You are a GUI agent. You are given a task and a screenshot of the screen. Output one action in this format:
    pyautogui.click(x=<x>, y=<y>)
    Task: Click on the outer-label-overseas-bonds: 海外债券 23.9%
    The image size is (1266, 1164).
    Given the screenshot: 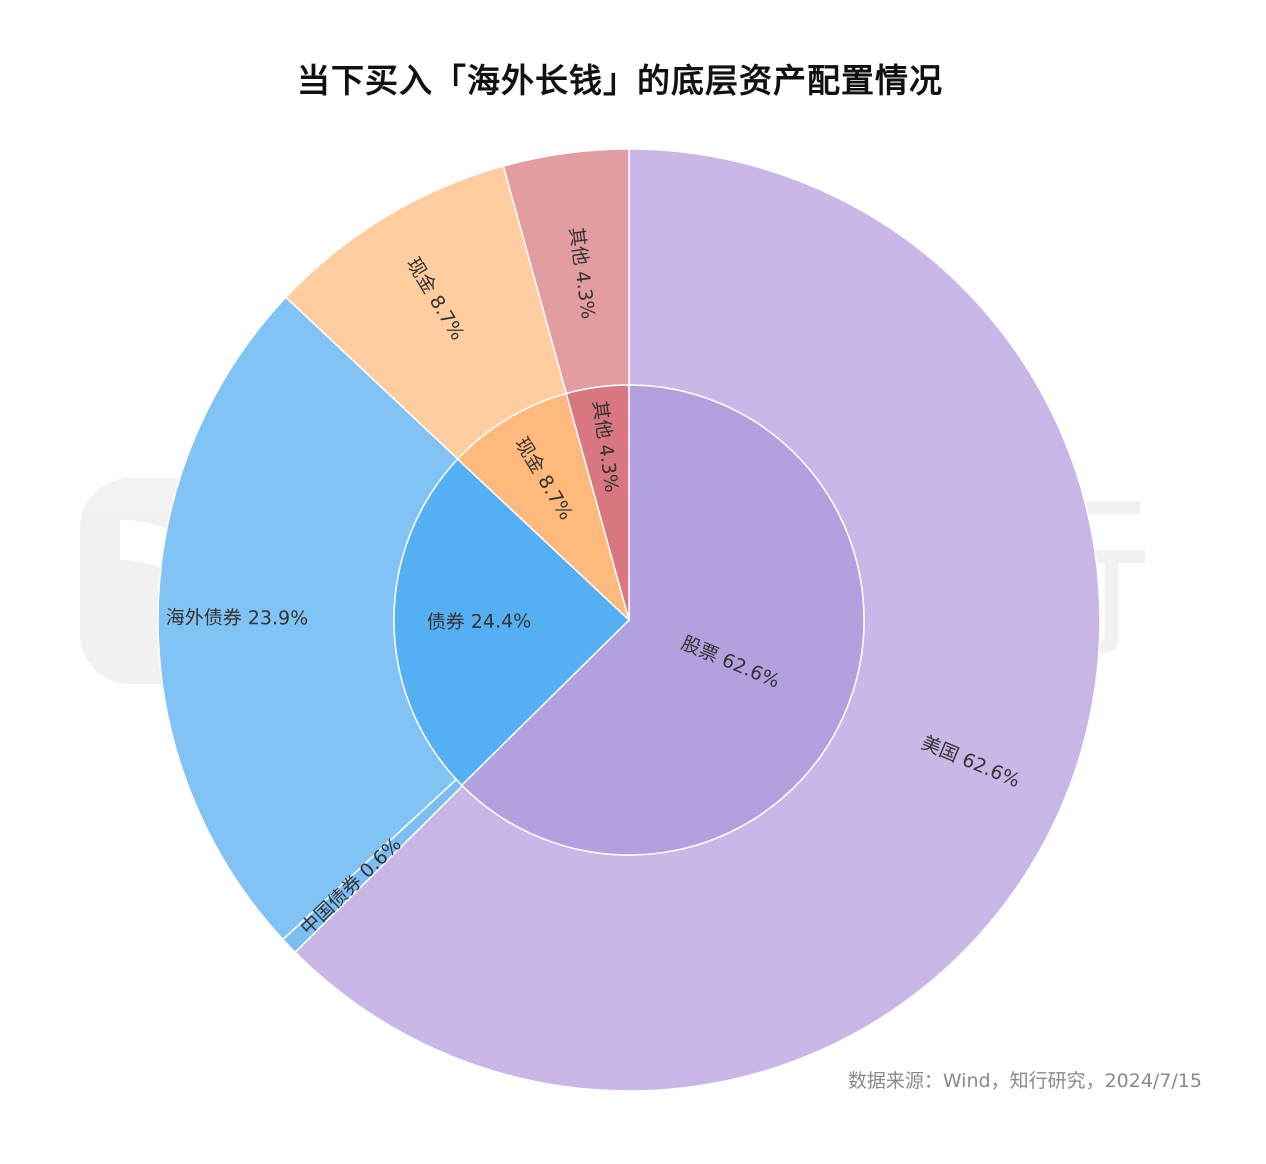 What is the action you would take?
    pyautogui.click(x=237, y=618)
    